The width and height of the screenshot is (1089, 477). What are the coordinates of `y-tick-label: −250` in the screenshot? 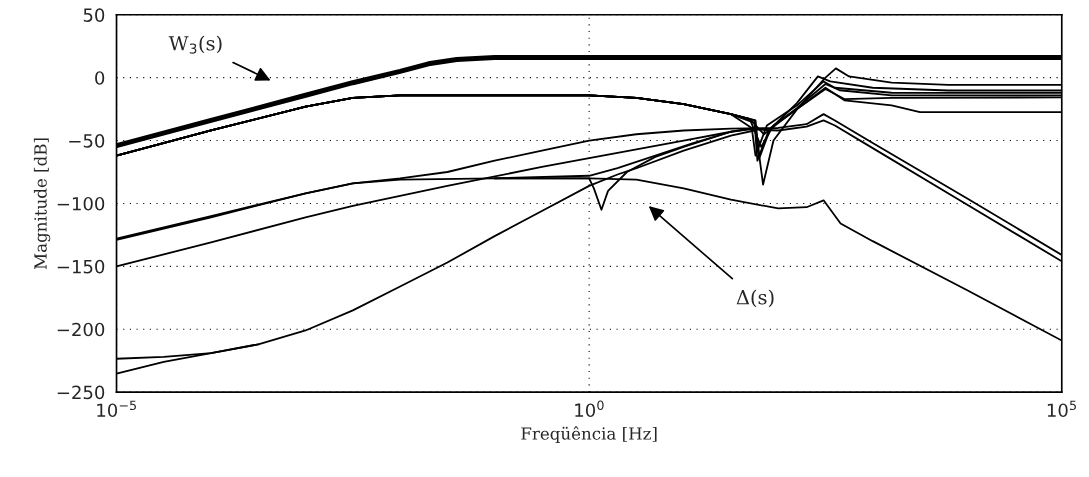 It's located at (81, 392).